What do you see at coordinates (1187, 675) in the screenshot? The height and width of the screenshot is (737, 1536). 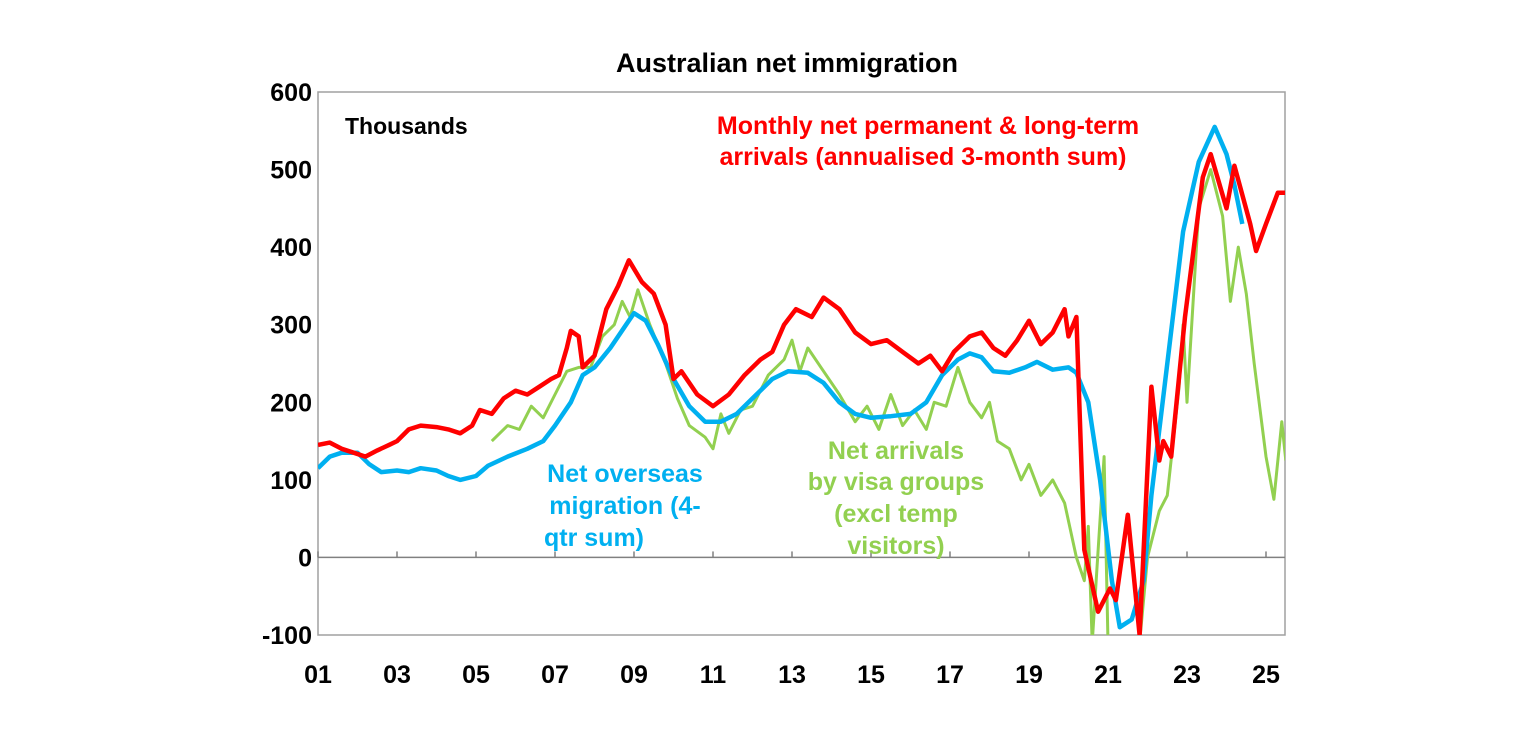 I see `x-tick-label: 23` at bounding box center [1187, 675].